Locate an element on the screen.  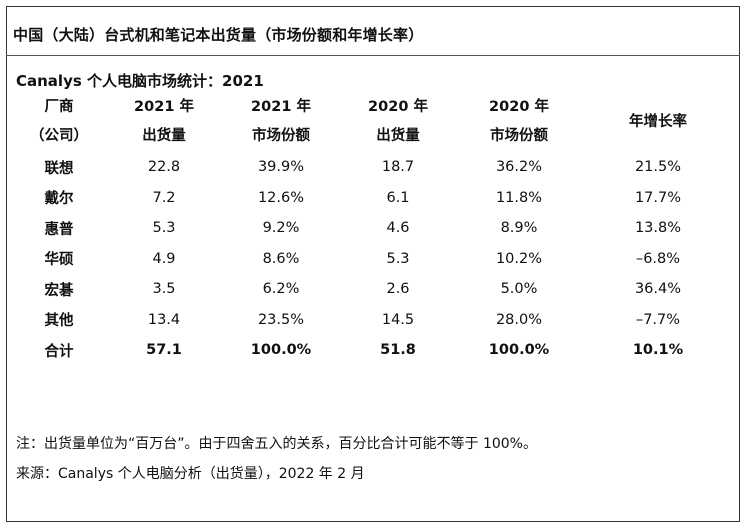
cell-share-2021: 9.2% is located at coordinates (281, 228).